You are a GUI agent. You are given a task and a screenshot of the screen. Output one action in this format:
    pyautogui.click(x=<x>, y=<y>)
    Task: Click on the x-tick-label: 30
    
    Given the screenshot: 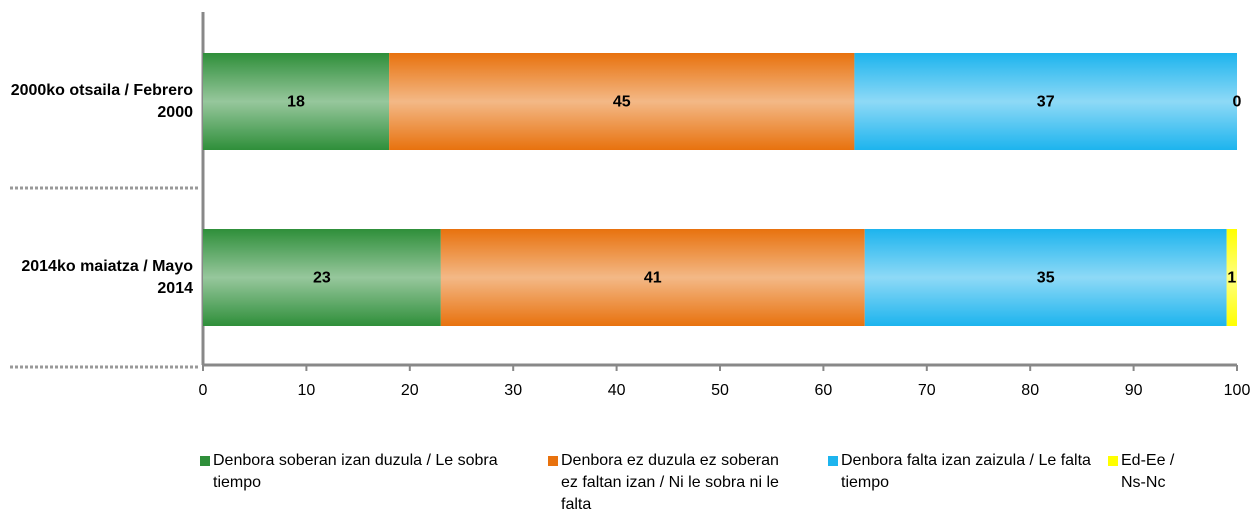 What is the action you would take?
    pyautogui.click(x=513, y=390)
    